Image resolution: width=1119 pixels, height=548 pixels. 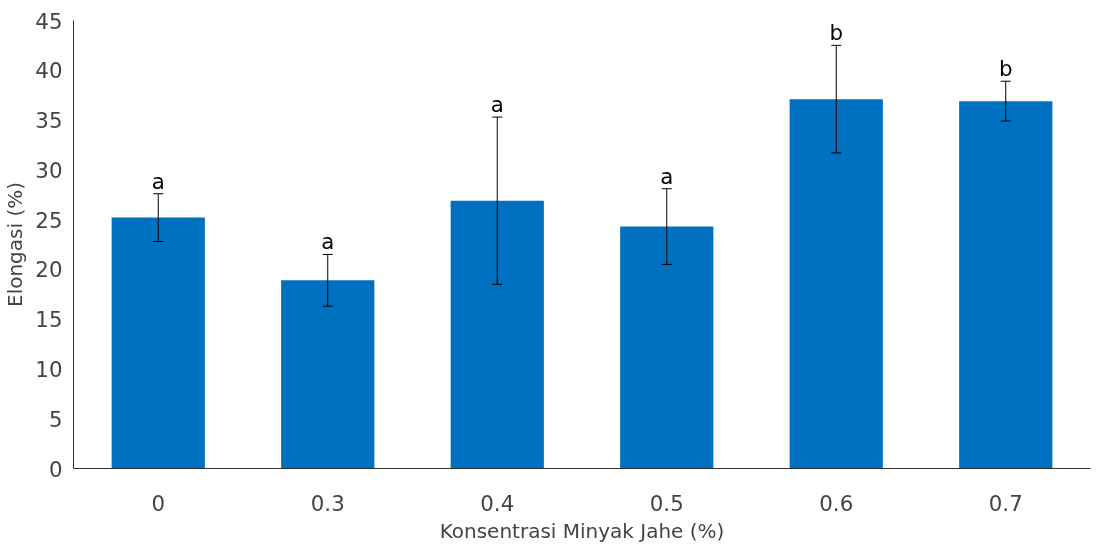 What do you see at coordinates (49, 270) in the screenshot?
I see `y-tick-label: 20` at bounding box center [49, 270].